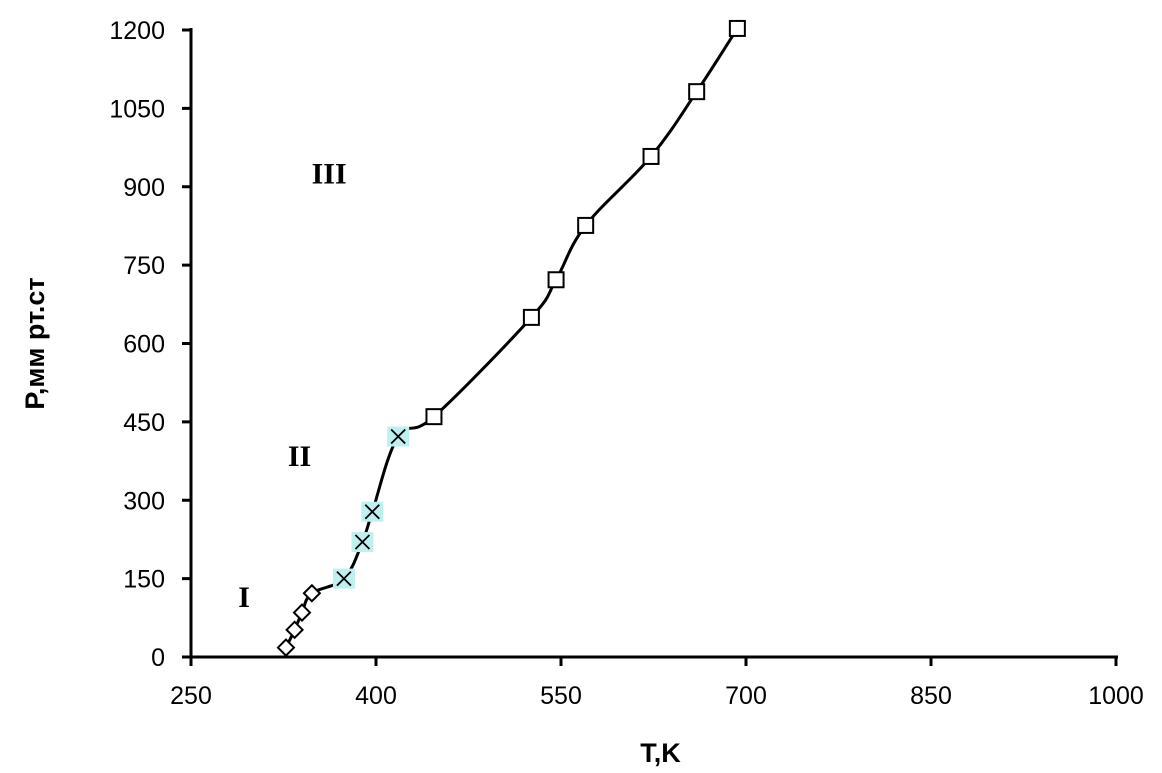 The height and width of the screenshot is (773, 1162). Describe the element at coordinates (746, 696) in the screenshot. I see `x-tick-label: 700` at that location.